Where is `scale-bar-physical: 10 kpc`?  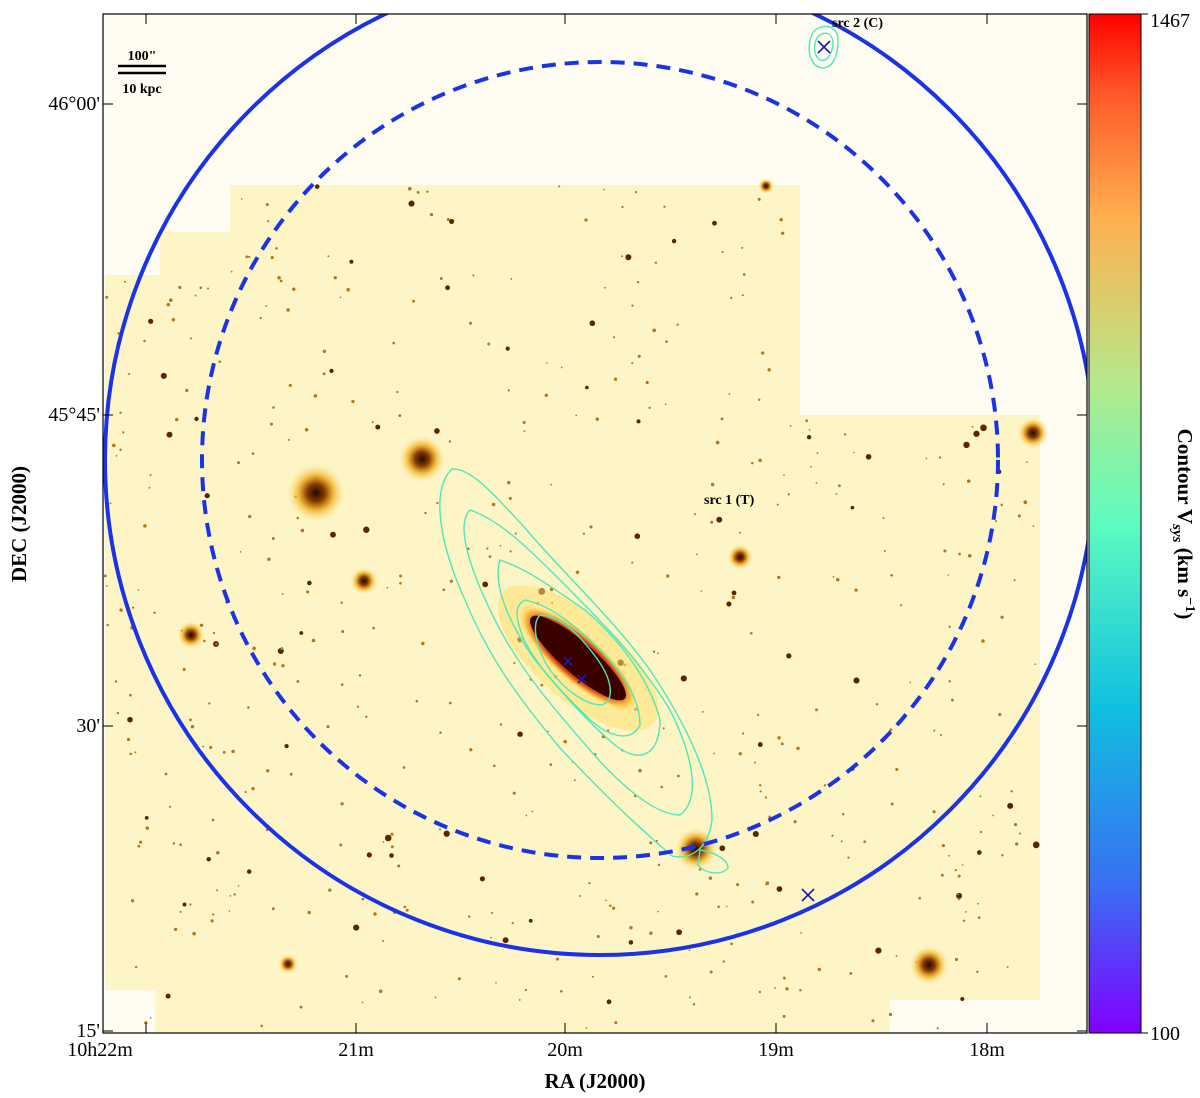
scale-bar-physical: 10 kpc is located at coordinates (141, 89).